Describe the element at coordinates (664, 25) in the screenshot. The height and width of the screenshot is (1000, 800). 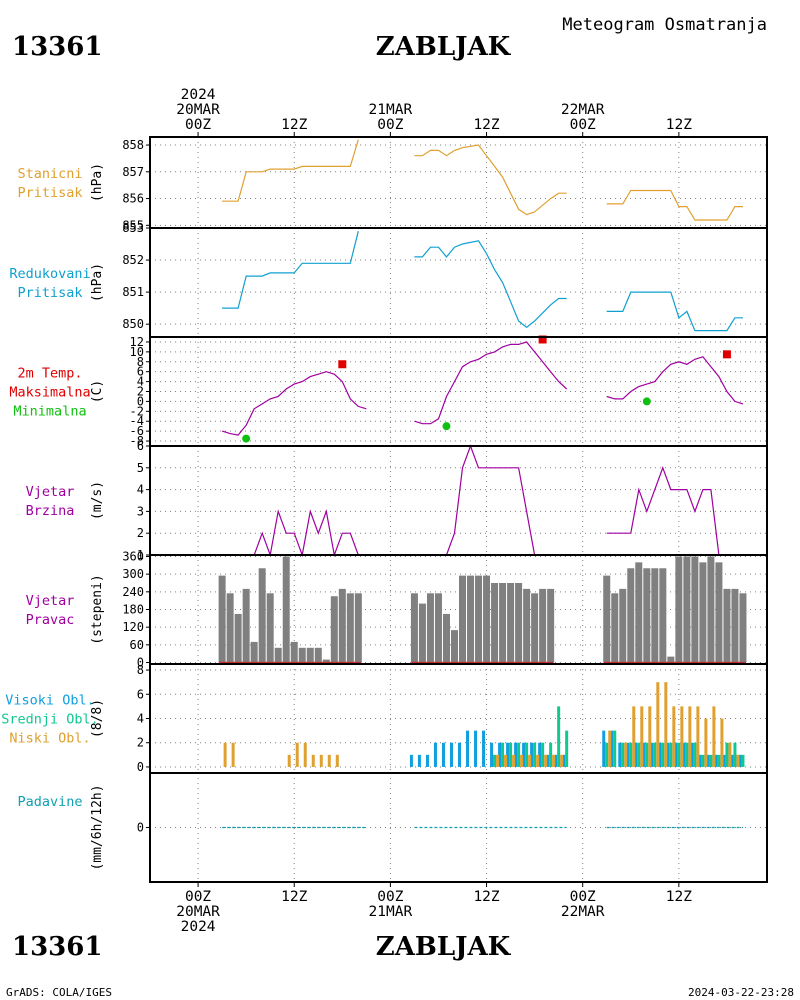
I see `product-title: Meteogram Osmatranja` at that location.